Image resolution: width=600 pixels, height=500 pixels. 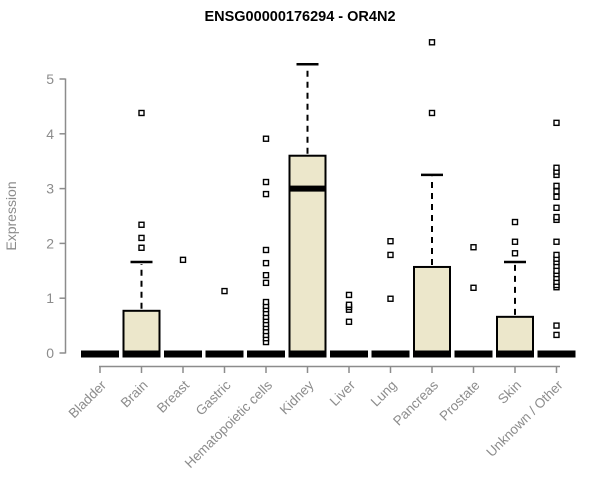 I want to click on y-tick-label: 1, so click(x=50, y=298).